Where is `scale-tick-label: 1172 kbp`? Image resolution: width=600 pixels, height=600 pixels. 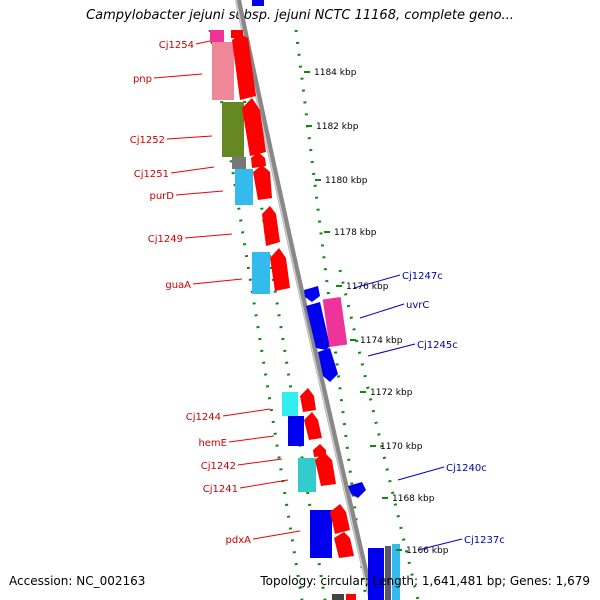
scale-tick-label: 1172 kbp is located at coordinates (391, 393).